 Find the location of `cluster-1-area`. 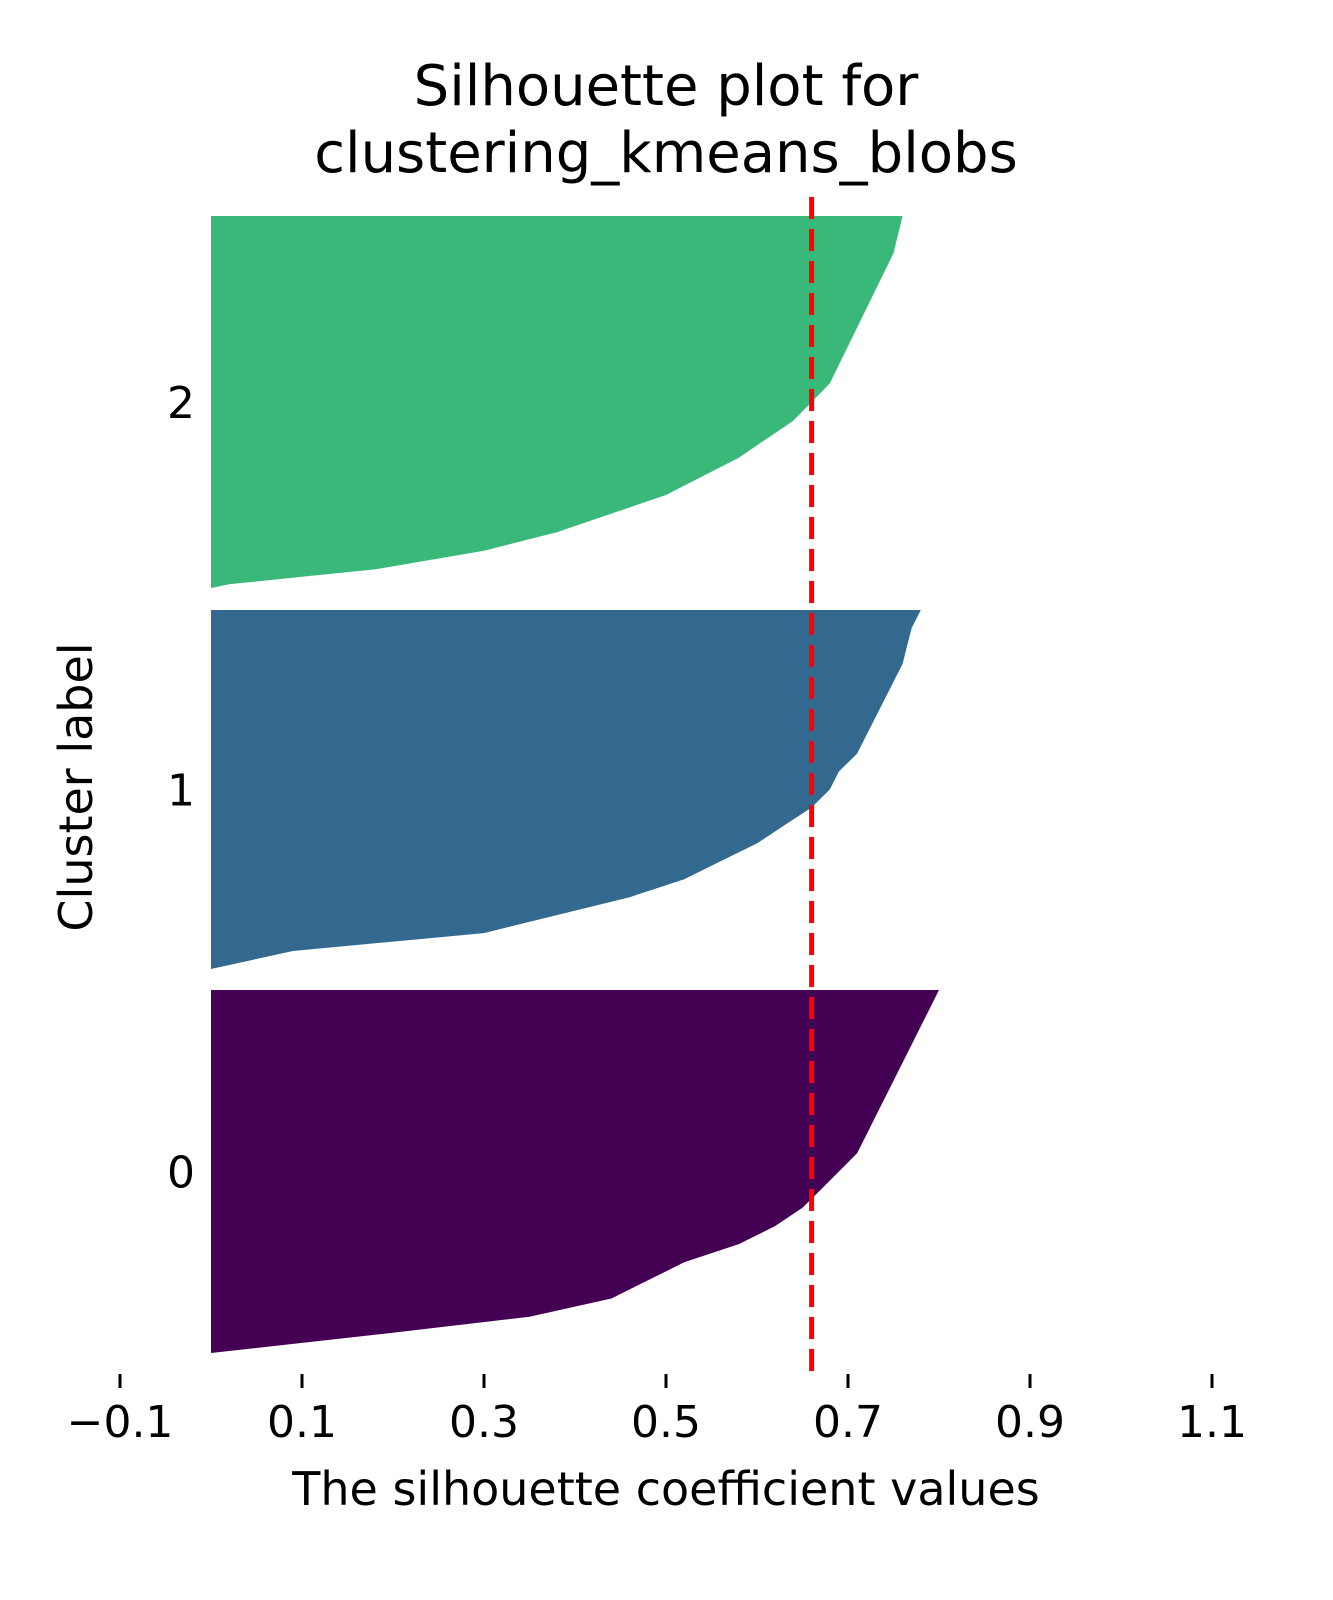

cluster-1-area is located at coordinates (566, 789).